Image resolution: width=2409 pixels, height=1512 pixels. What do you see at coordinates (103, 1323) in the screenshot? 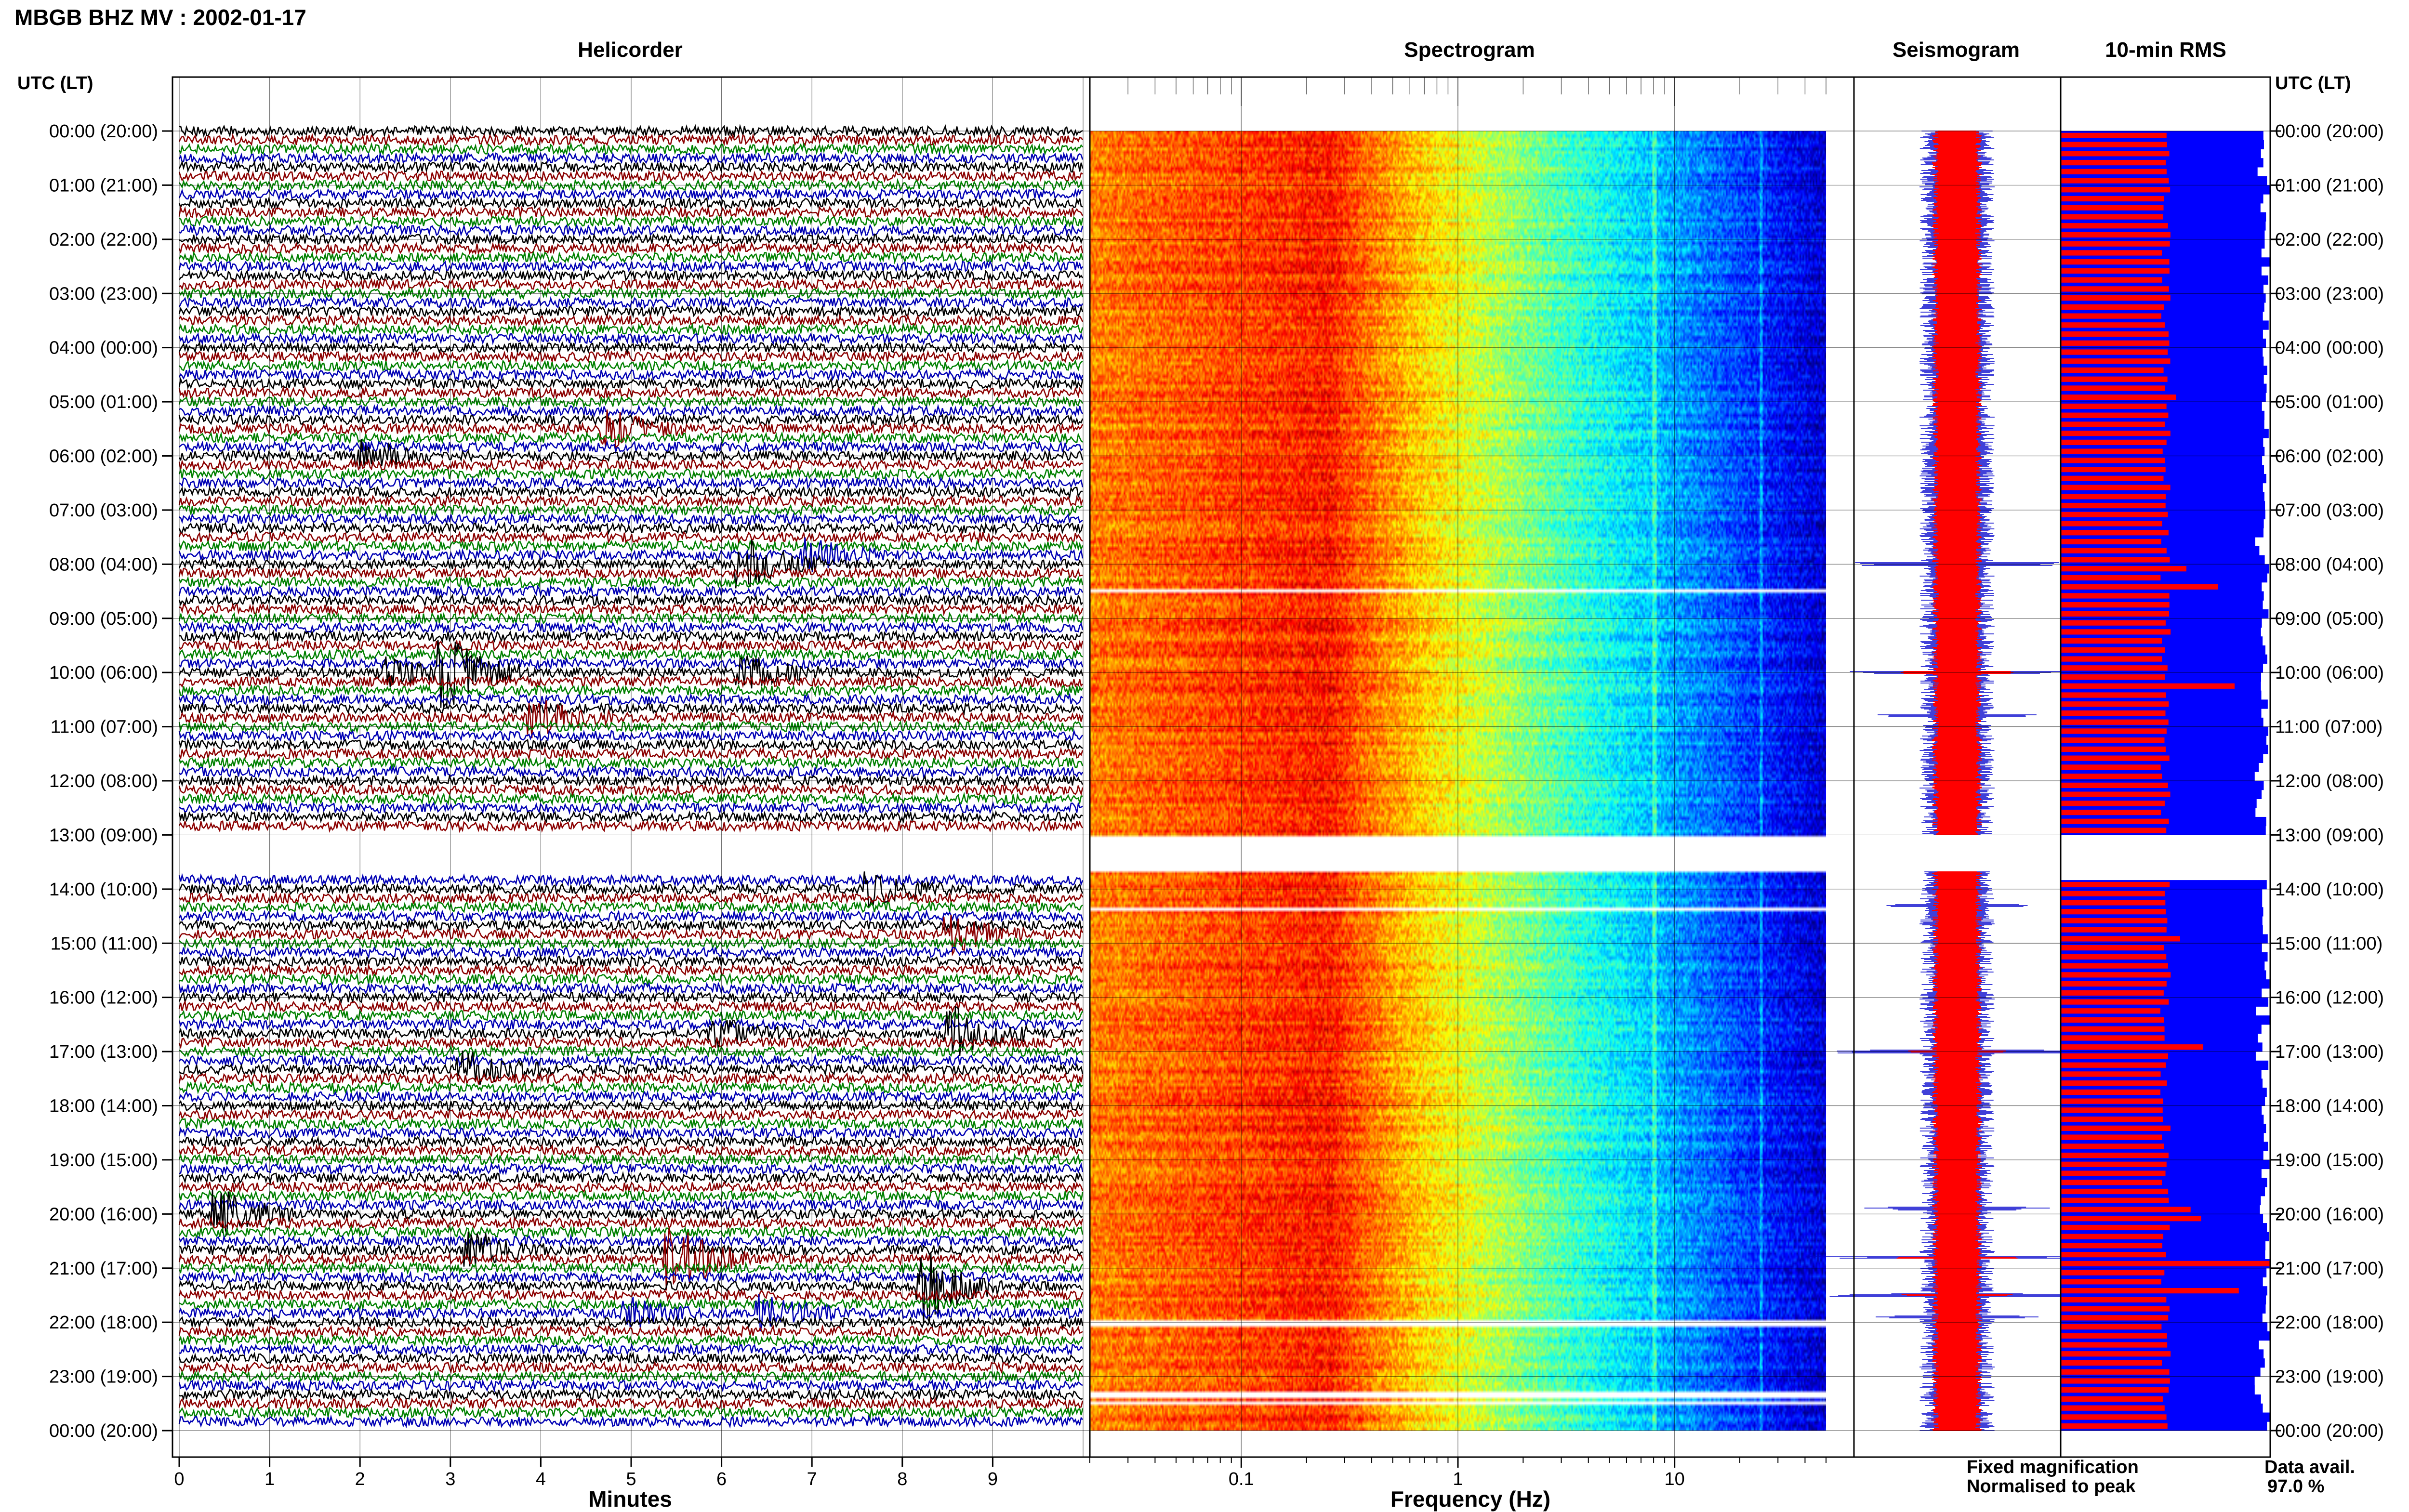
I see `time-tick-label-left: 22:00 (18:00)` at bounding box center [103, 1323].